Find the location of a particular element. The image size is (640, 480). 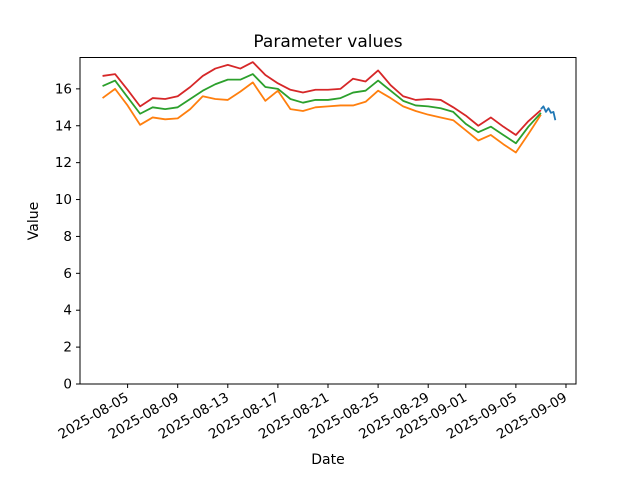

x-axis-label: Date is located at coordinates (327, 460).